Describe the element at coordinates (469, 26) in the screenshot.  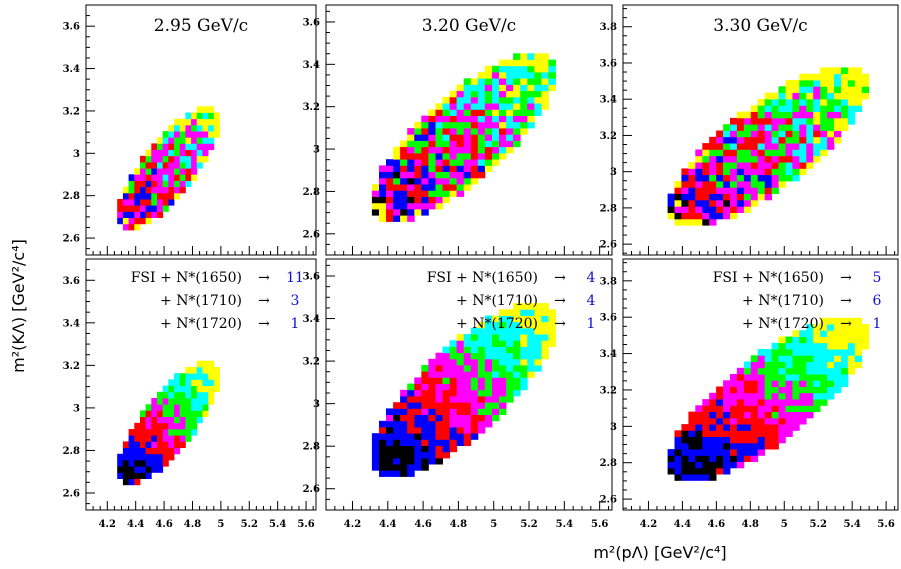
I see `panel-title: 3.20 GeV/c` at that location.